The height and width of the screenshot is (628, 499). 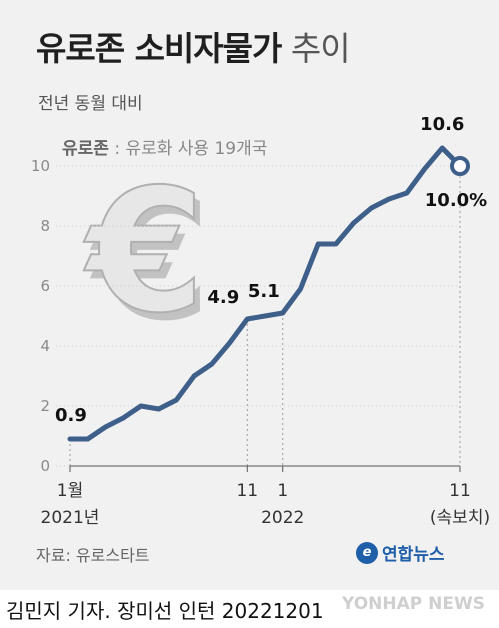 I want to click on data-label: 0.9, so click(x=71, y=415).